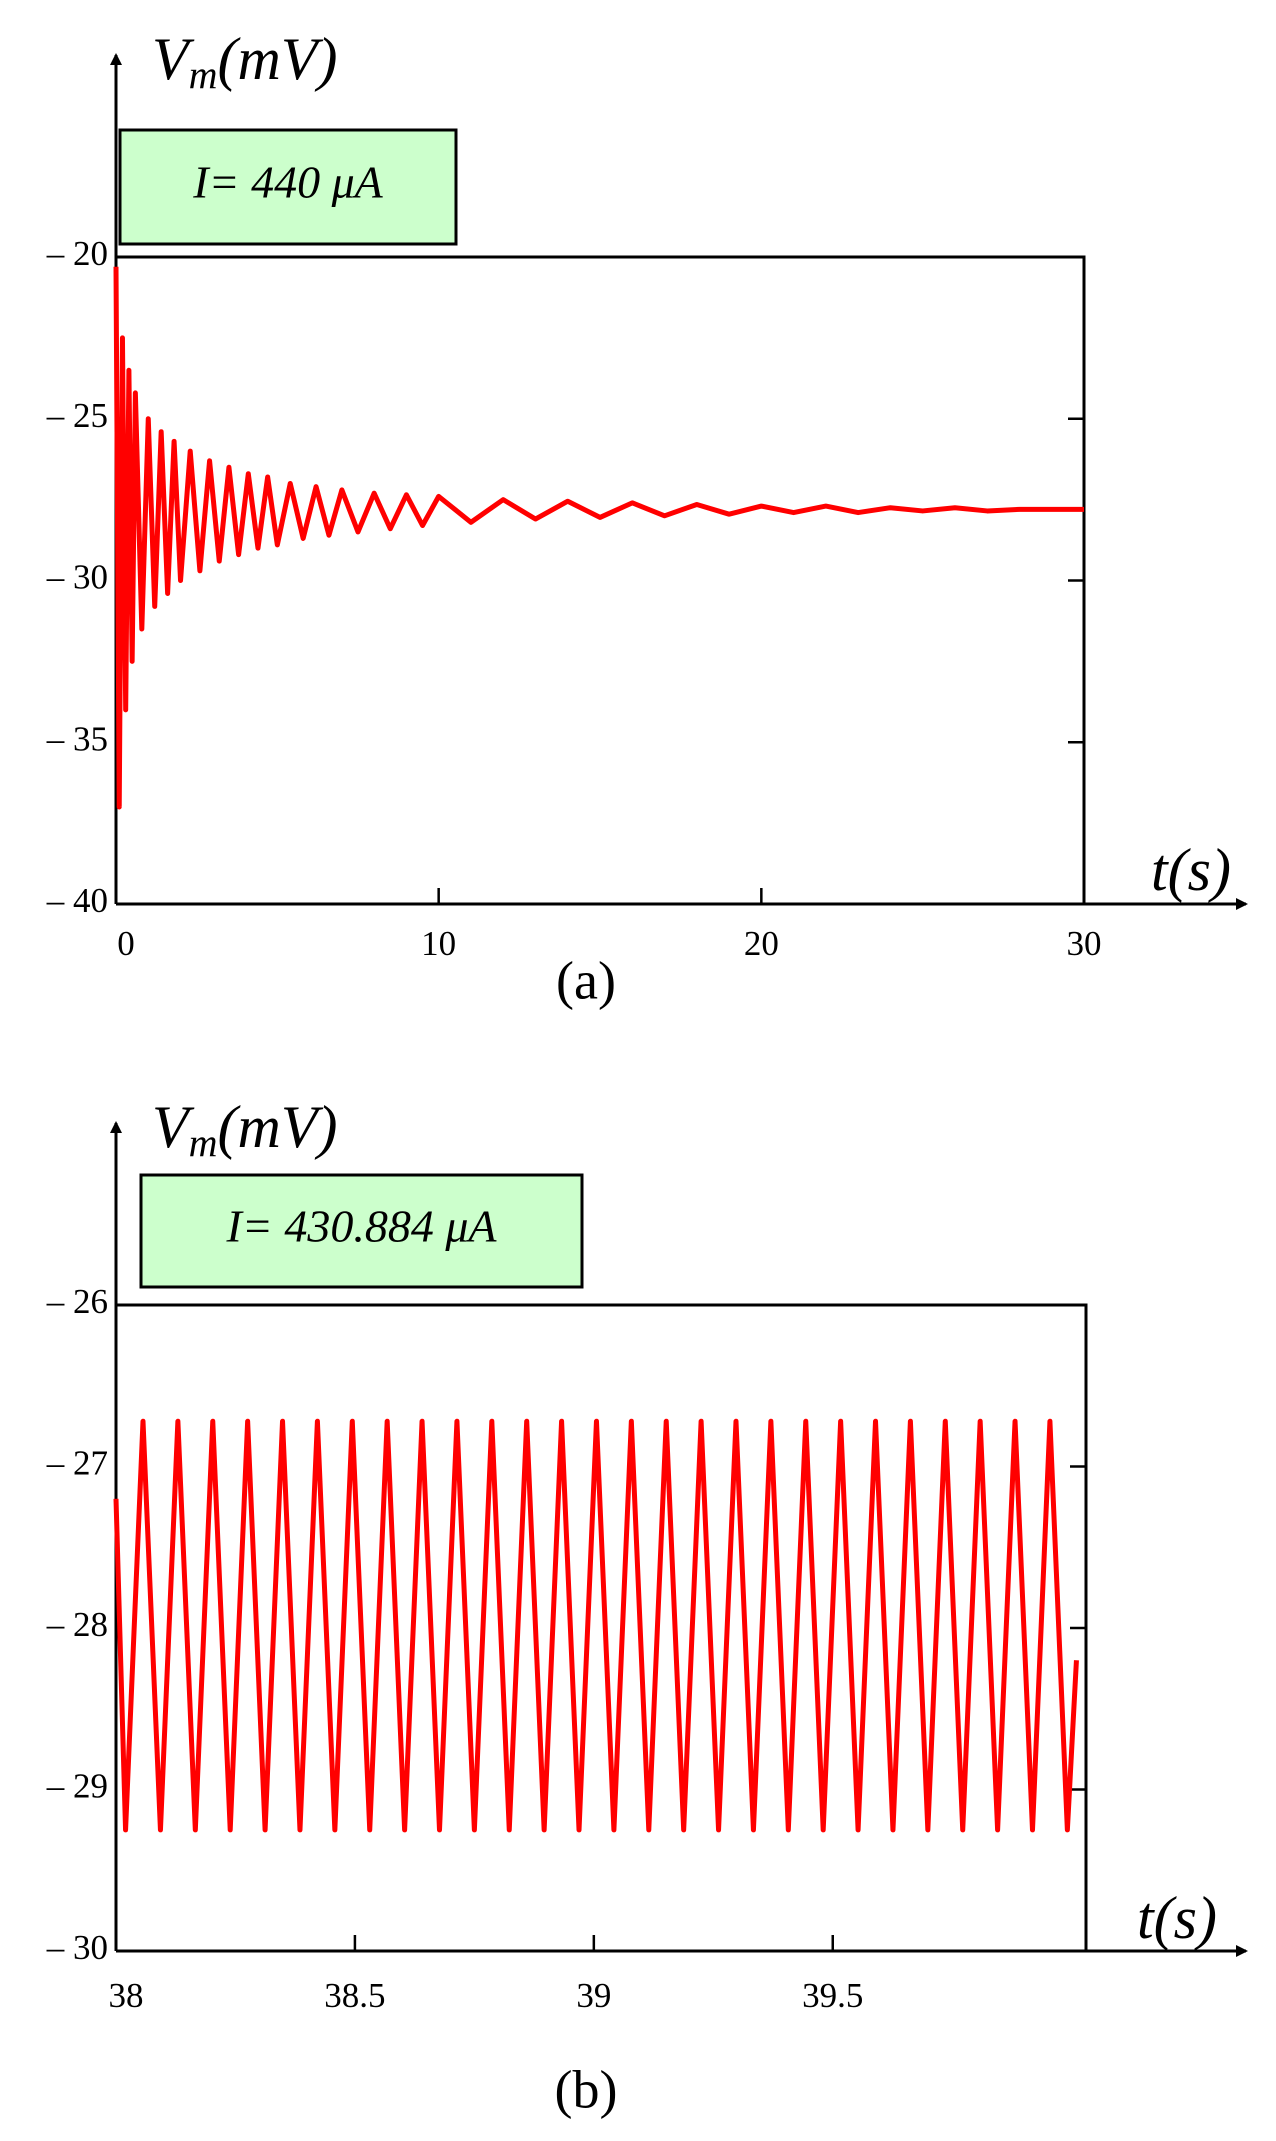 Image resolution: width=1276 pixels, height=2141 pixels. I want to click on y-tick-label: – 25, so click(77, 415).